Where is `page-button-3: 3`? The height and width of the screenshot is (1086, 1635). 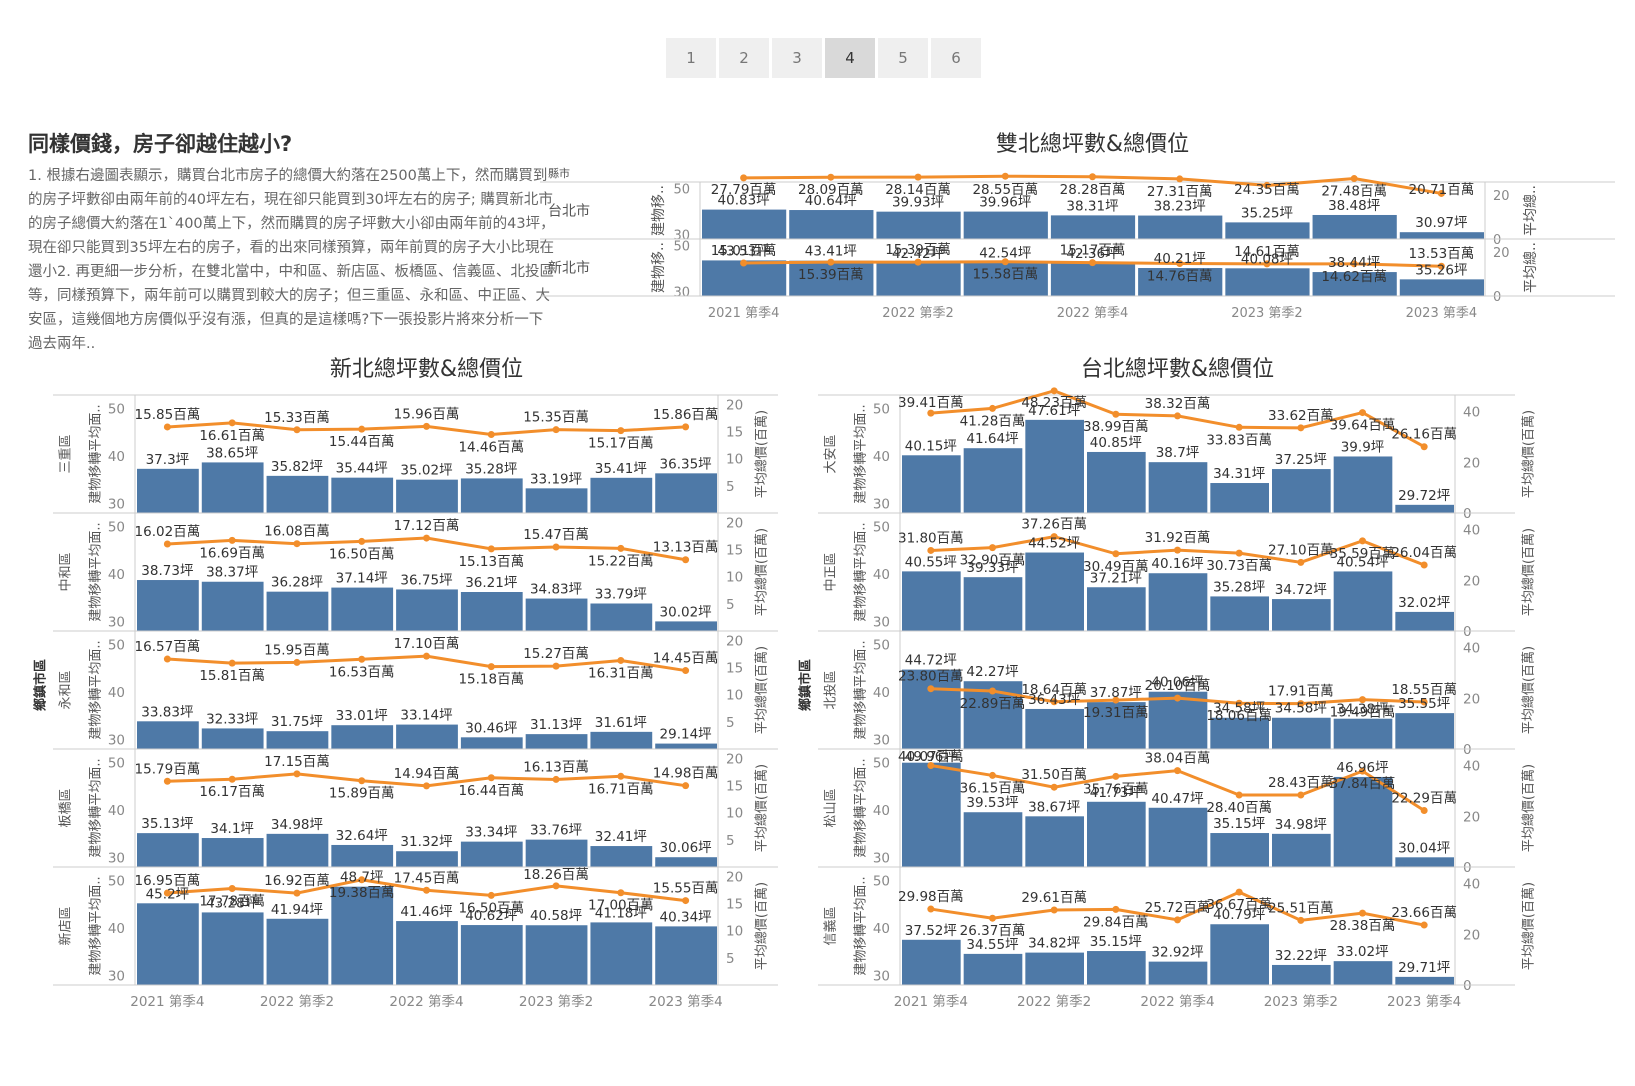 page-button-3: 3 is located at coordinates (797, 58).